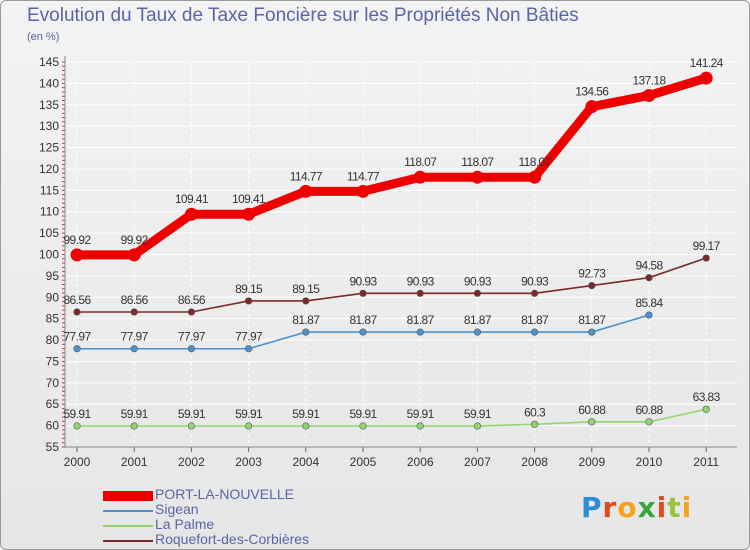 This screenshot has height=550, width=750. What do you see at coordinates (610, 507) in the screenshot?
I see `logo-letter: r` at bounding box center [610, 507].